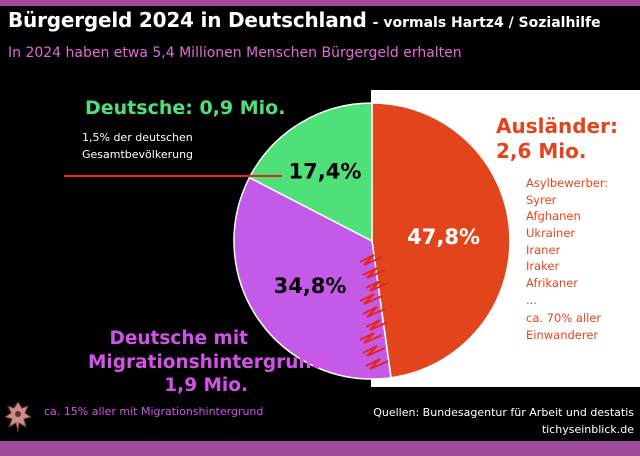 The width and height of the screenshot is (640, 456). I want to click on auslaender-heading: Ausländer: 2,6 Mio., so click(557, 139).